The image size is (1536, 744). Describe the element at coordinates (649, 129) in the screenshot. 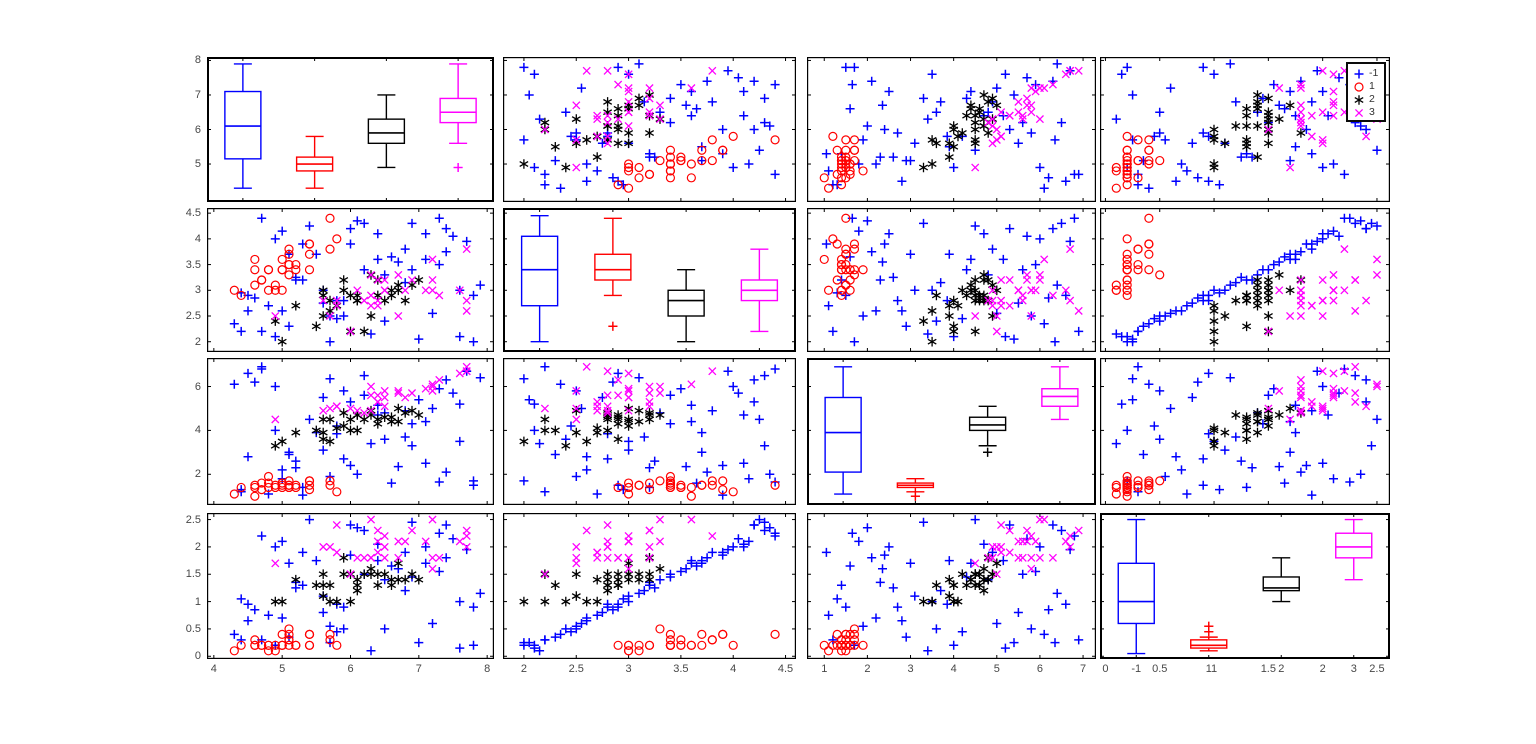

I see `panel-r1c2-scatter` at that location.